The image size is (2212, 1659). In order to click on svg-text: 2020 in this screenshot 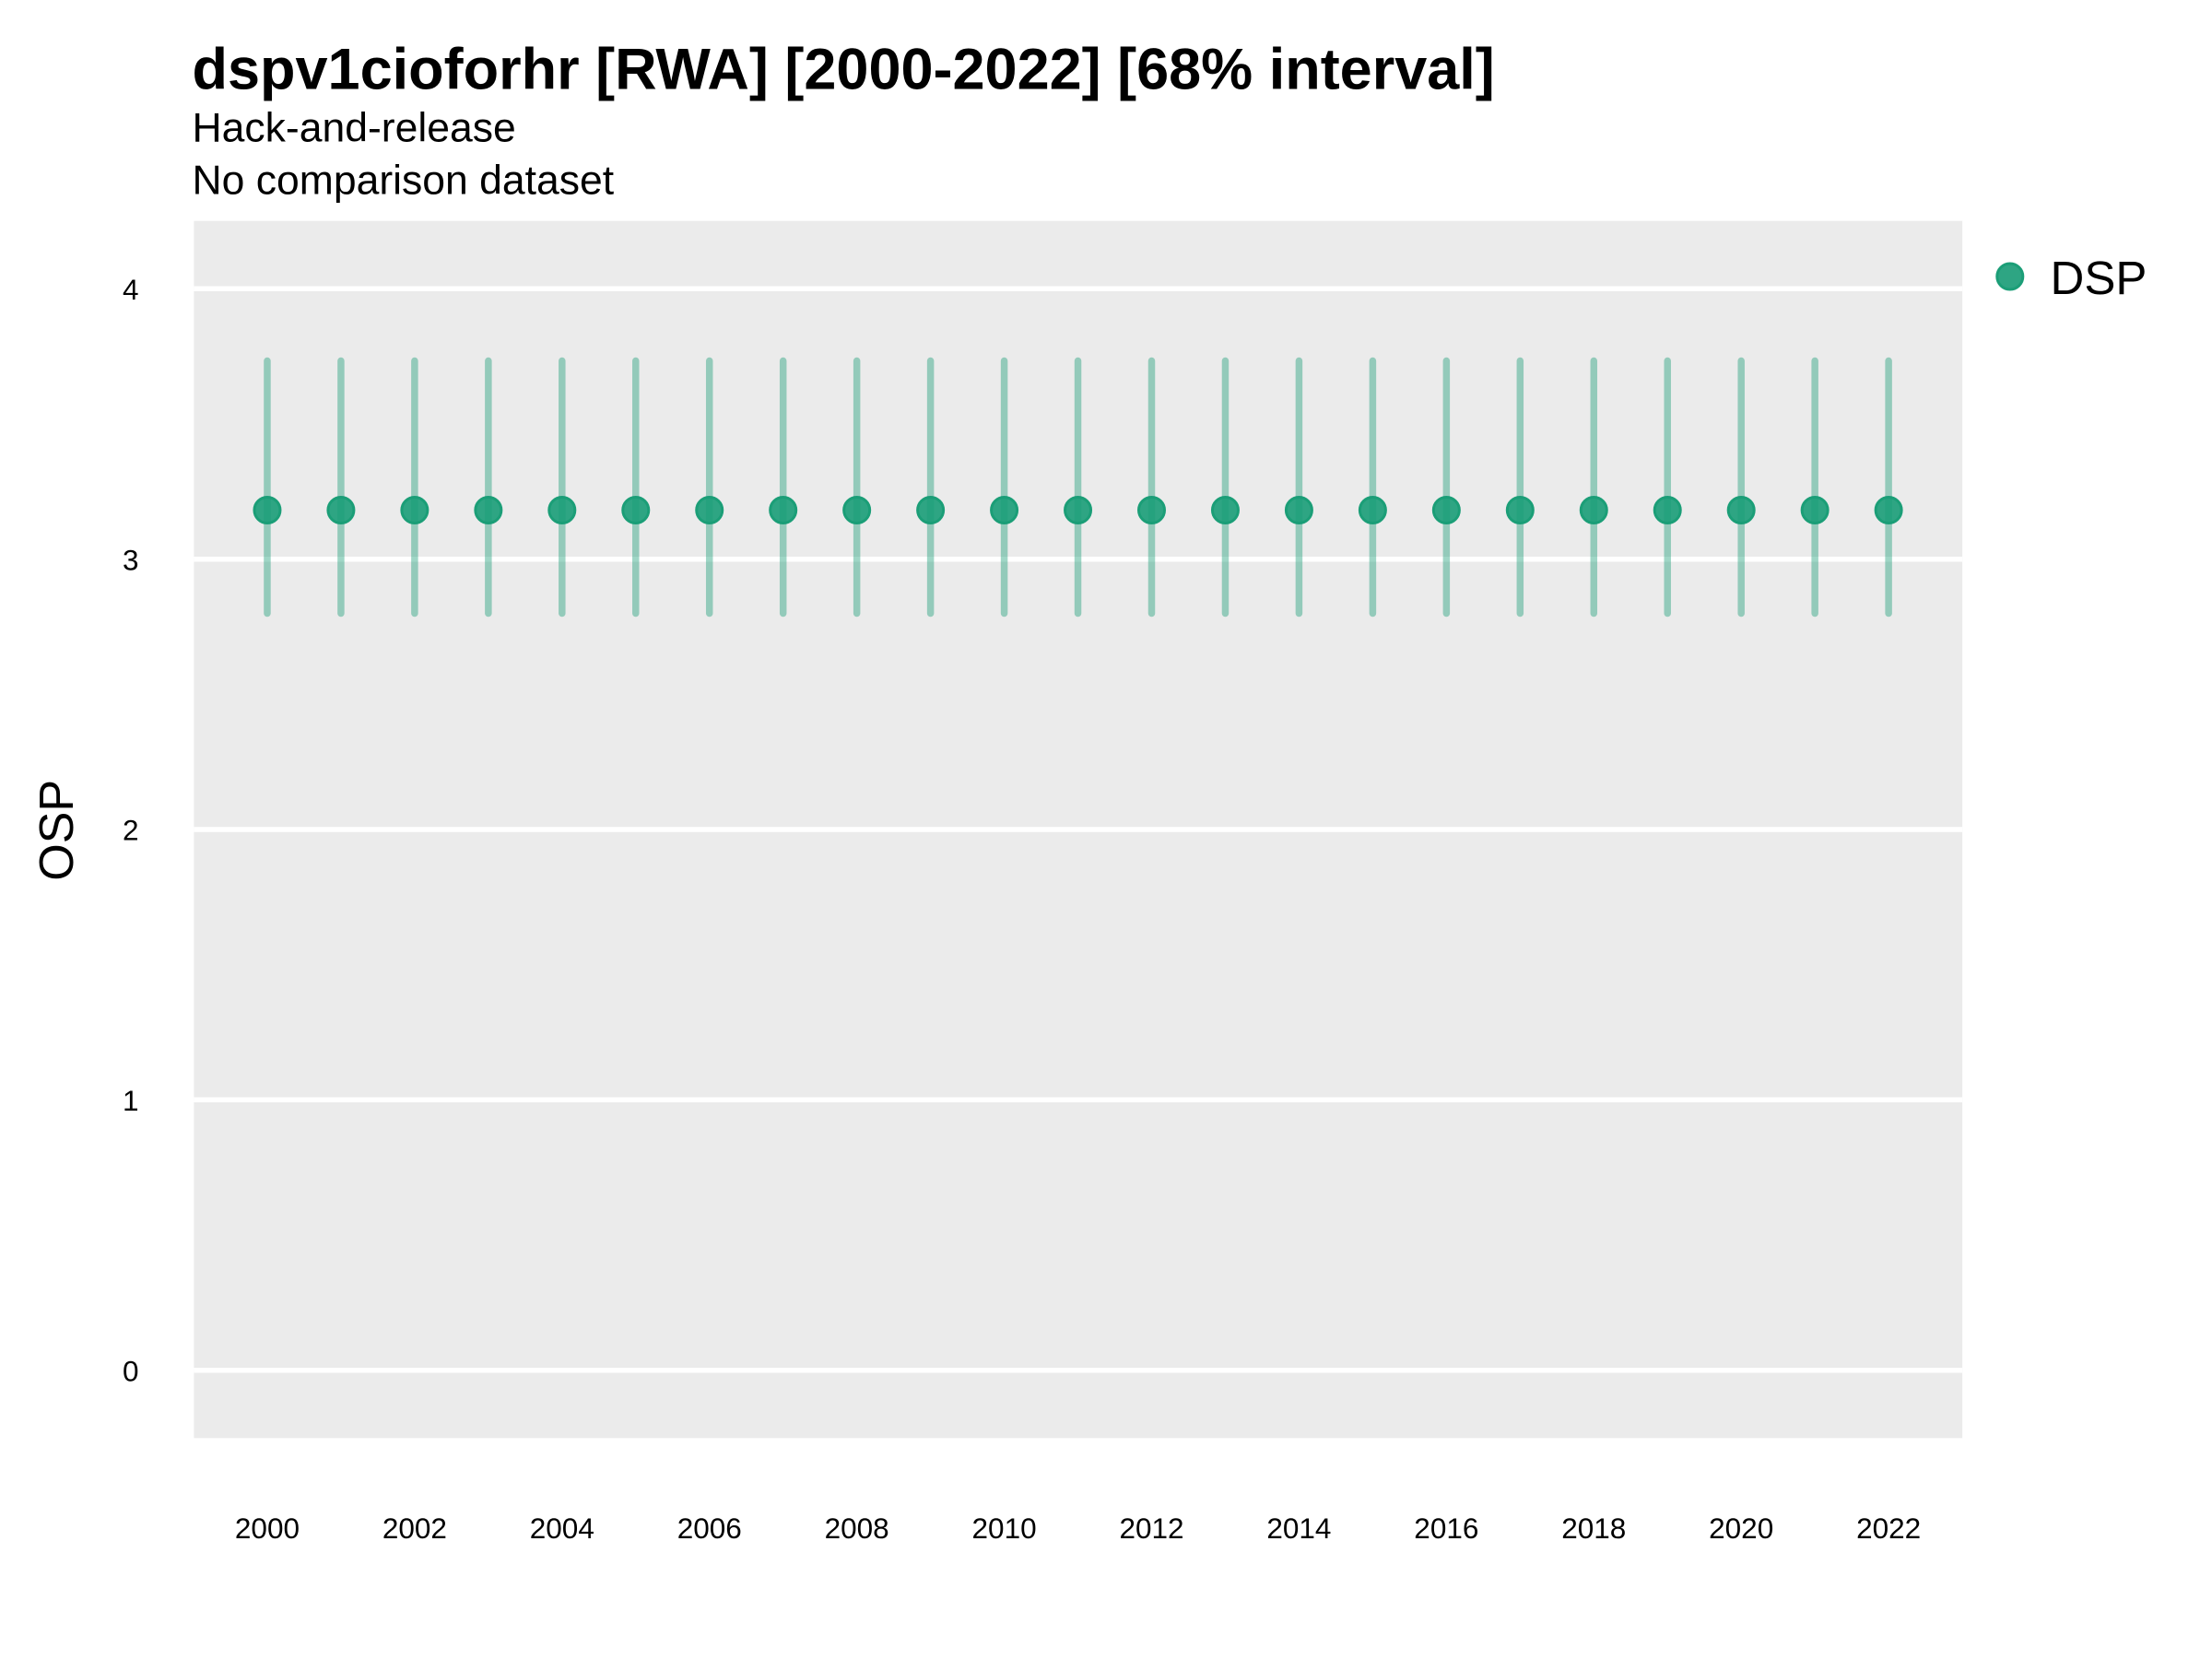, I will do `click(1741, 1528)`.